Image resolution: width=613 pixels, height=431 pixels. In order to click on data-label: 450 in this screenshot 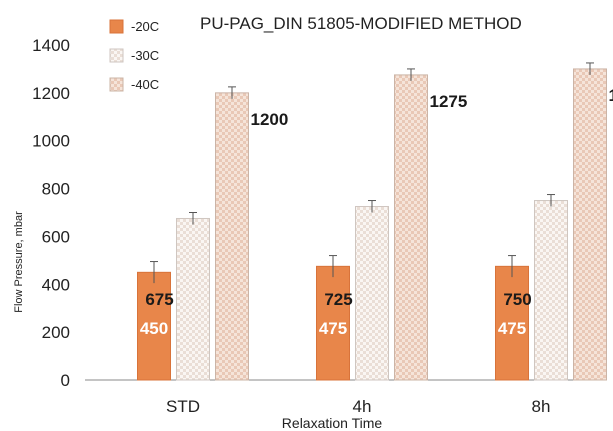, I will do `click(154, 328)`.